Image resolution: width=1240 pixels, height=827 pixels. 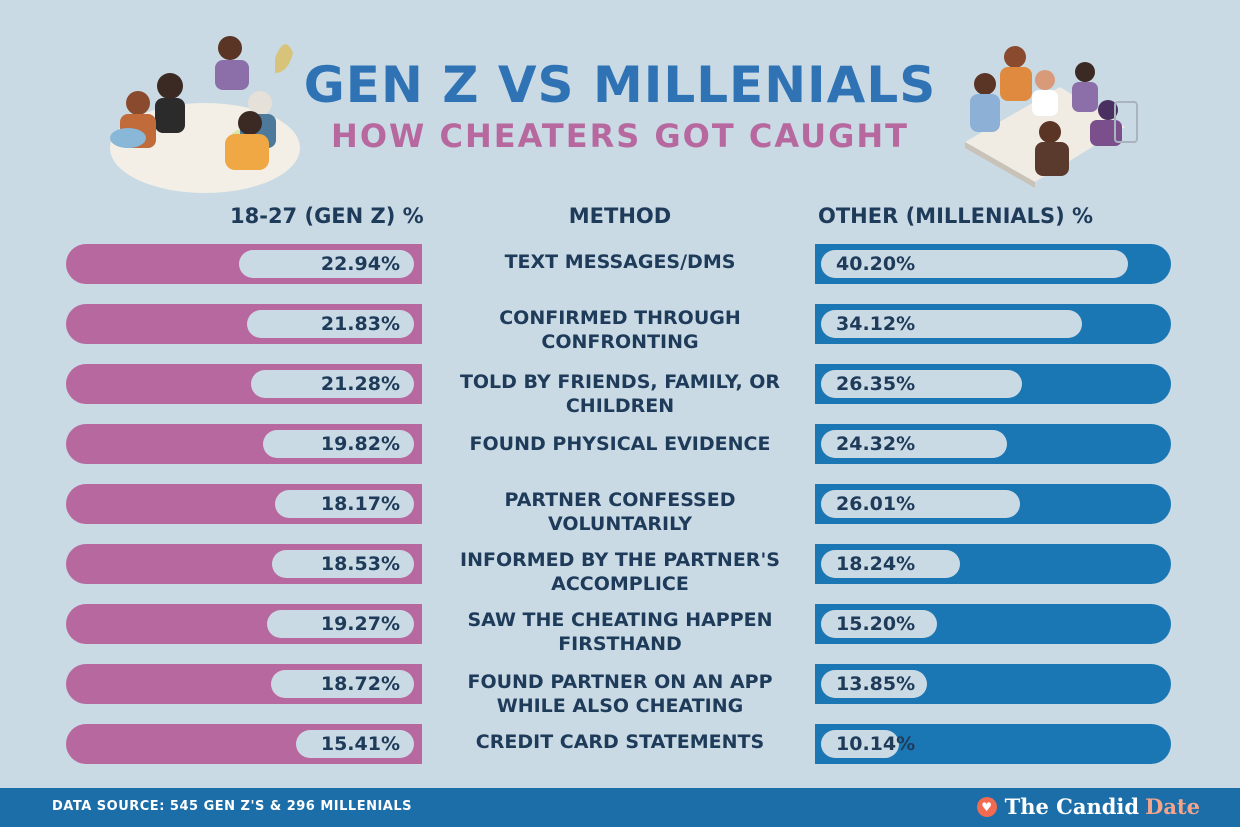 I want to click on page-title: GEN Z VS MILLENIALS, so click(x=620, y=85).